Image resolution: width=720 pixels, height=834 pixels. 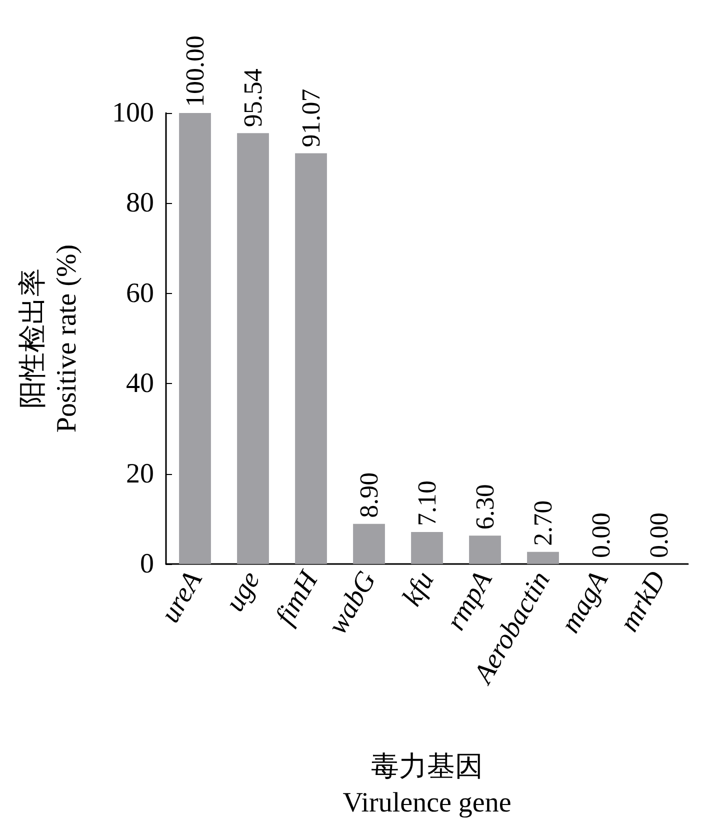 What do you see at coordinates (140, 203) in the screenshot?
I see `y-tick-label: 80` at bounding box center [140, 203].